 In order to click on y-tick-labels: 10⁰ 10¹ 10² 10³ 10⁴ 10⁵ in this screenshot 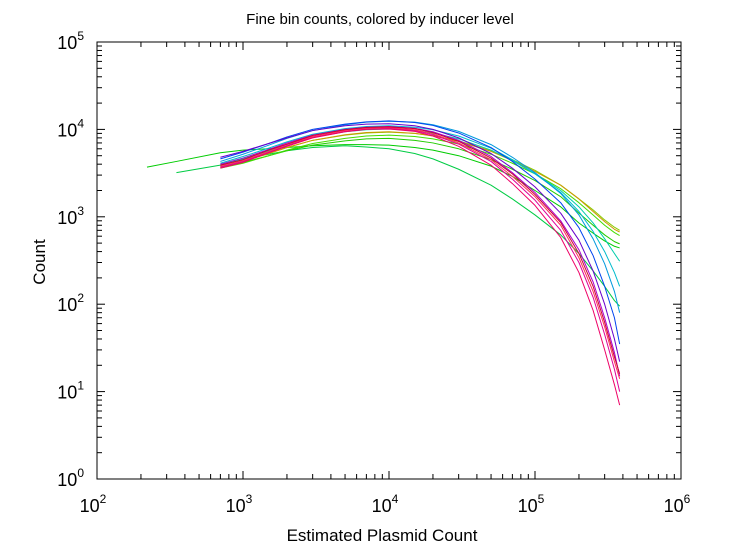, I will do `click(70, 259)`.